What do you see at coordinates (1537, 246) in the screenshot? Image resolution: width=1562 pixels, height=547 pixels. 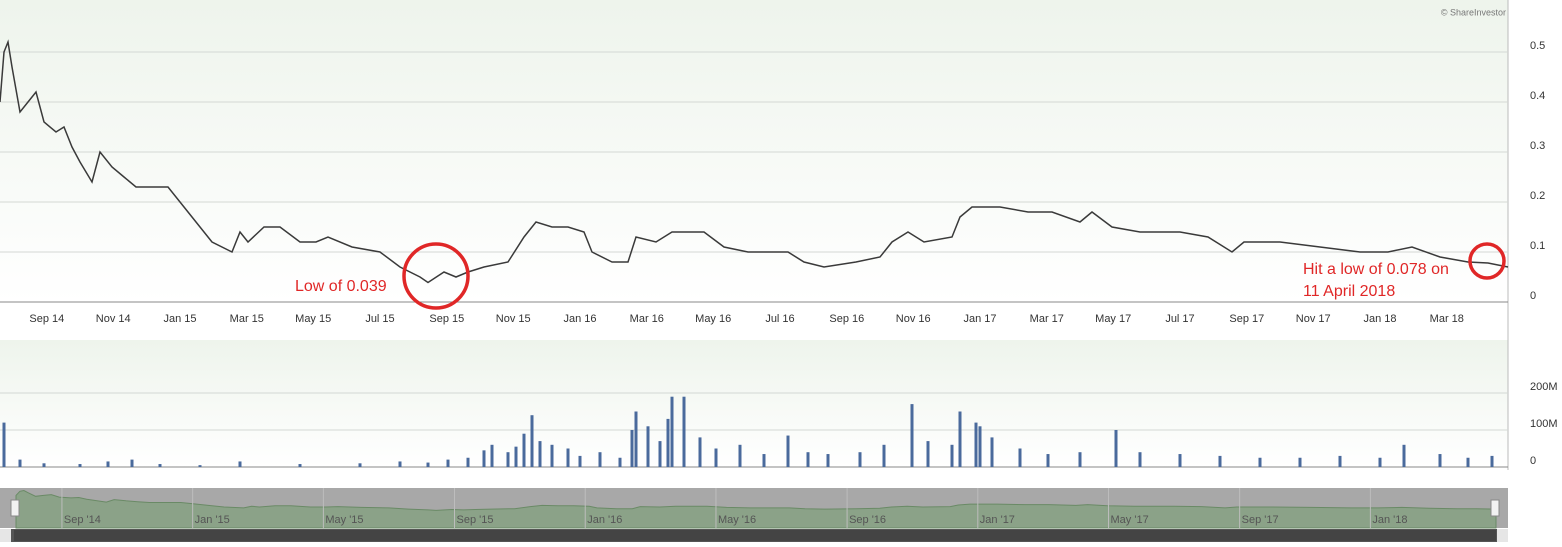 I see `y-tick-label: 0.1` at bounding box center [1537, 246].